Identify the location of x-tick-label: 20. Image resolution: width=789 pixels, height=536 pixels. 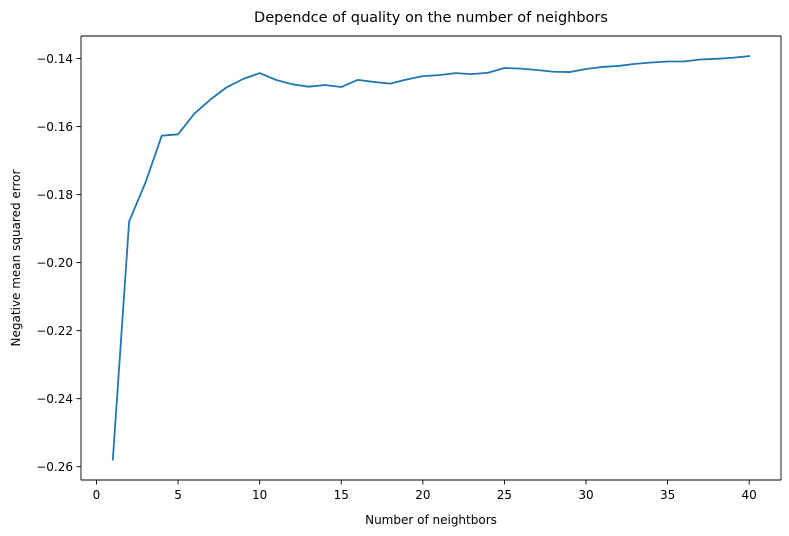
(422, 495).